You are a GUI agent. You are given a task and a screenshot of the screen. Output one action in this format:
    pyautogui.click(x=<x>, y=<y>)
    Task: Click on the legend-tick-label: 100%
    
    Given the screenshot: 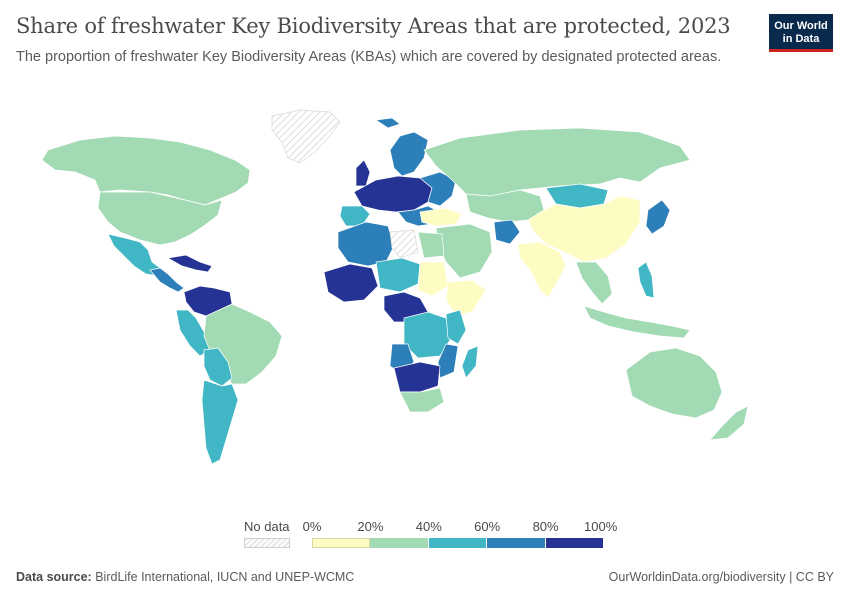 What is the action you would take?
    pyautogui.click(x=601, y=526)
    